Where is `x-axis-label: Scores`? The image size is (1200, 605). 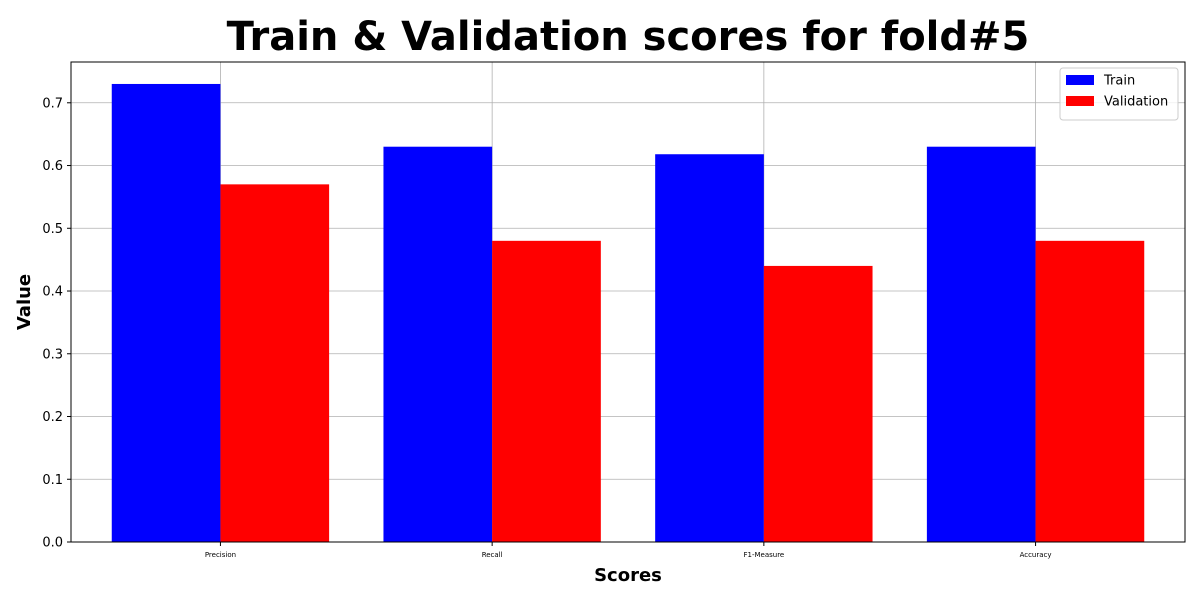 x-axis-label: Scores is located at coordinates (628, 575).